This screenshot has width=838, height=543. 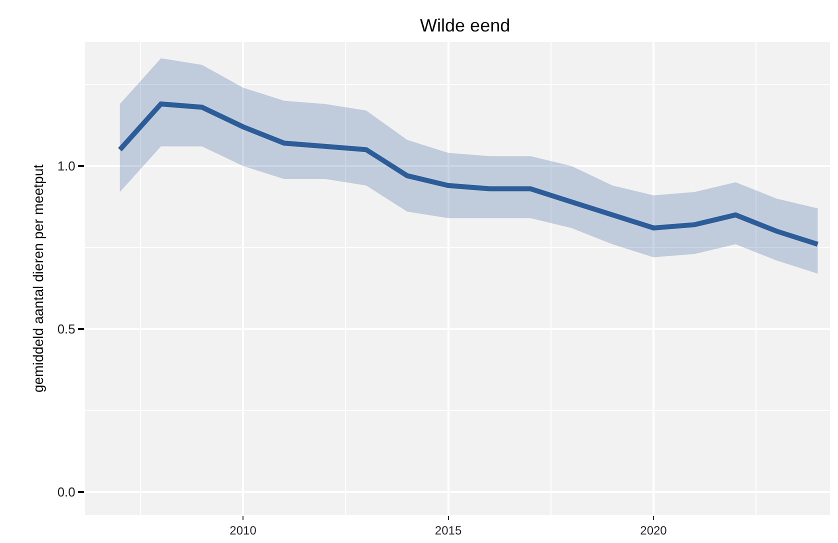 What do you see at coordinates (66, 492) in the screenshot?
I see `y-tick-label: 0.0` at bounding box center [66, 492].